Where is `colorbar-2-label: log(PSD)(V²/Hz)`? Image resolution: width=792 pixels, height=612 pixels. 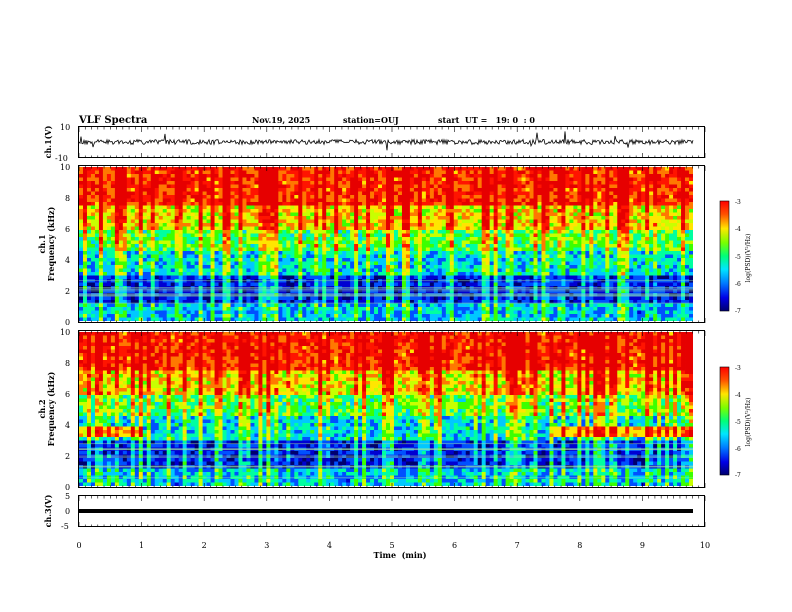 colorbar-2-label: log(PSD)(V²/Hz) is located at coordinates (748, 422).